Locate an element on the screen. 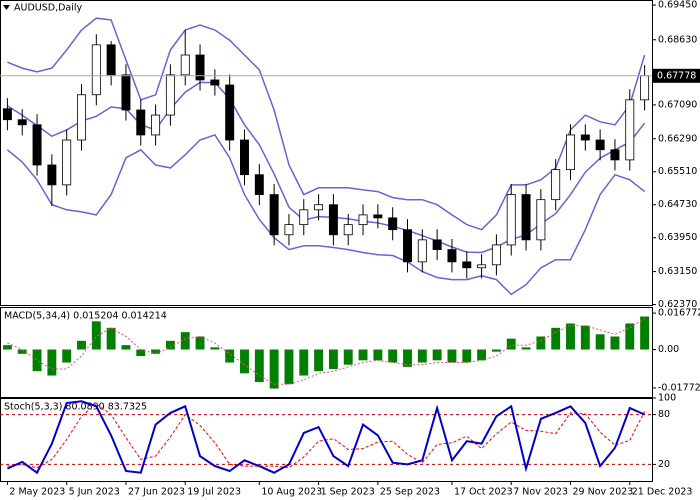 The width and height of the screenshot is (700, 500). x-tick-label: 10 Aug 2023 is located at coordinates (291, 492).